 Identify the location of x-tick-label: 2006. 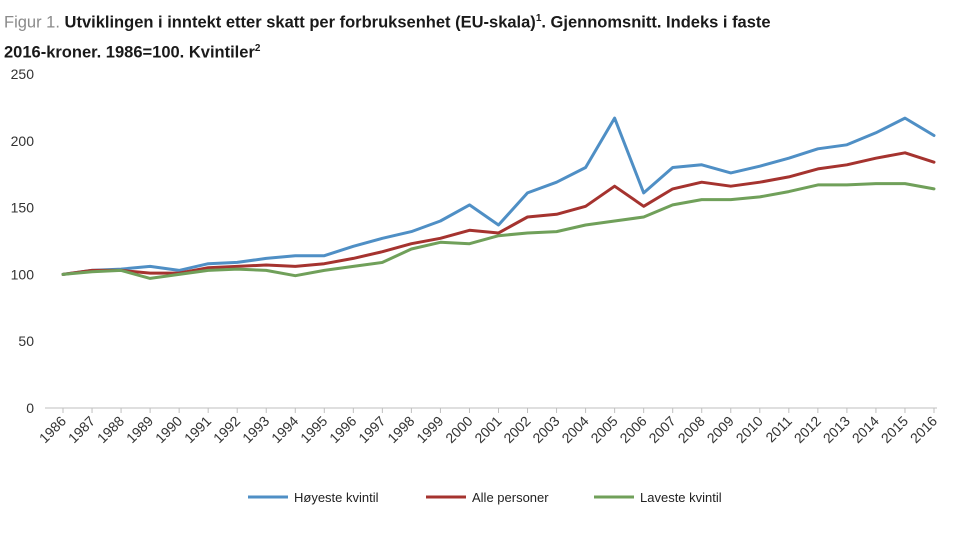
(632, 429).